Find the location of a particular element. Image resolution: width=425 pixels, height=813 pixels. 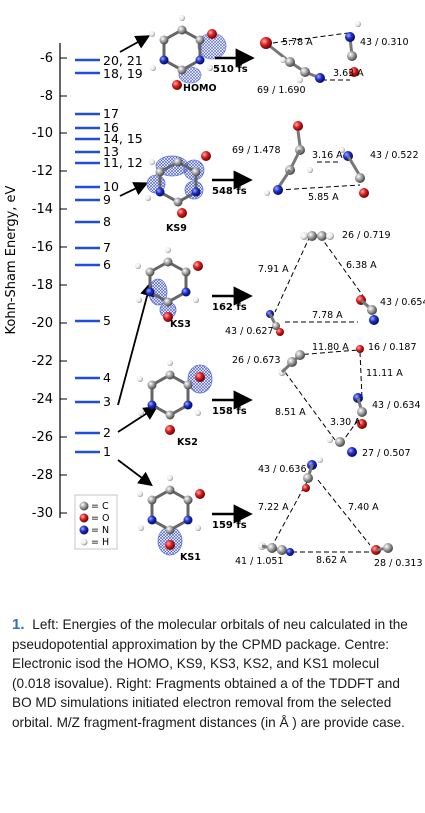

y-tick-label: -18 is located at coordinates (42, 285).